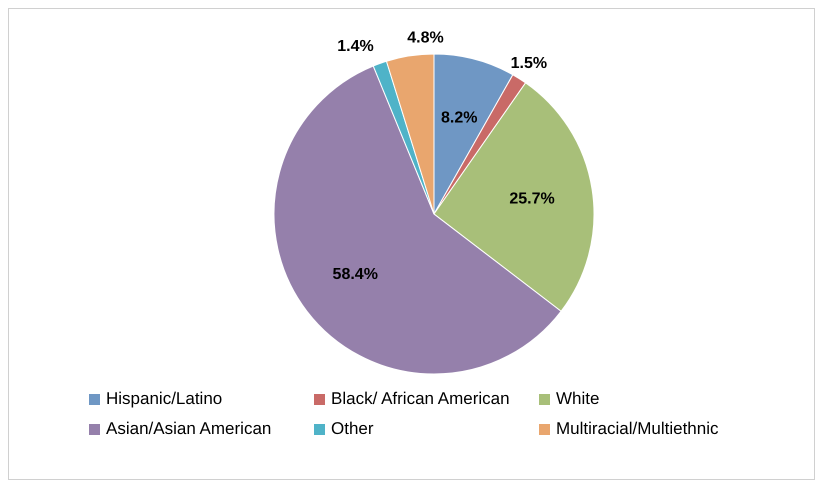  What do you see at coordinates (189, 429) in the screenshot?
I see `legend-label: Asian/Asian American` at bounding box center [189, 429].